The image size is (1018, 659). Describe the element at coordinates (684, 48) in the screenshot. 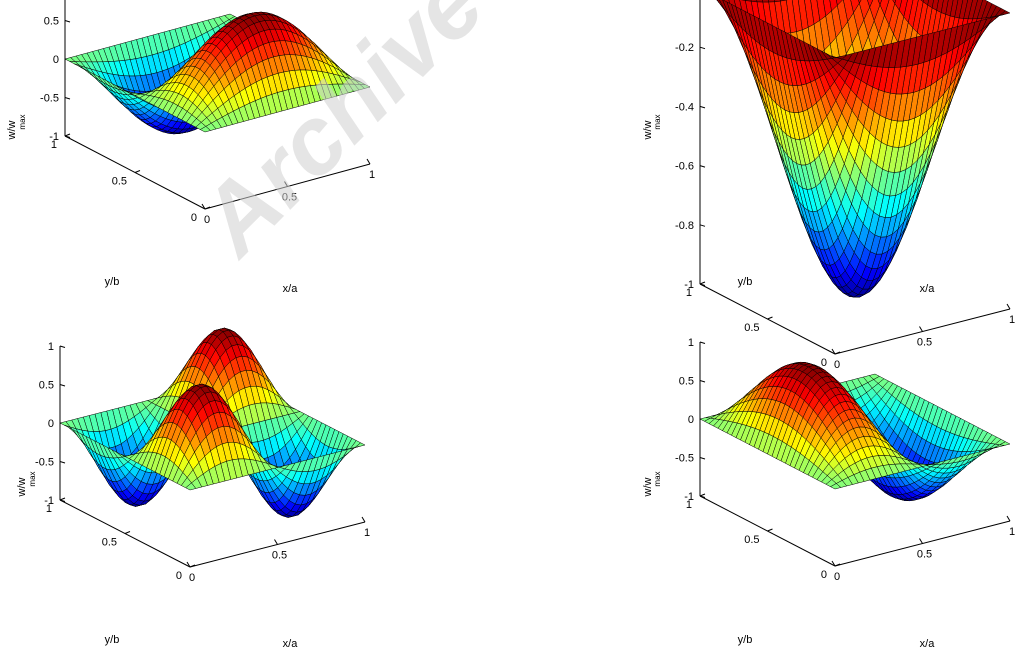

I see `z-tick-label: -0.2` at that location.